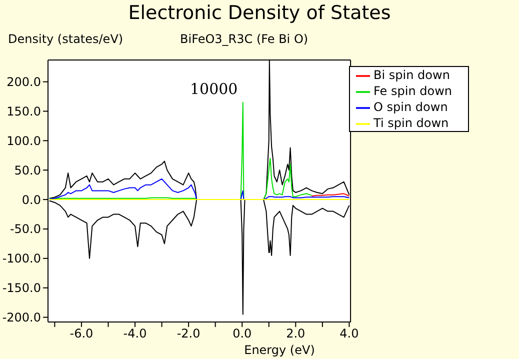  Describe the element at coordinates (214, 89) in the screenshot. I see `annotation: 10000` at that location.